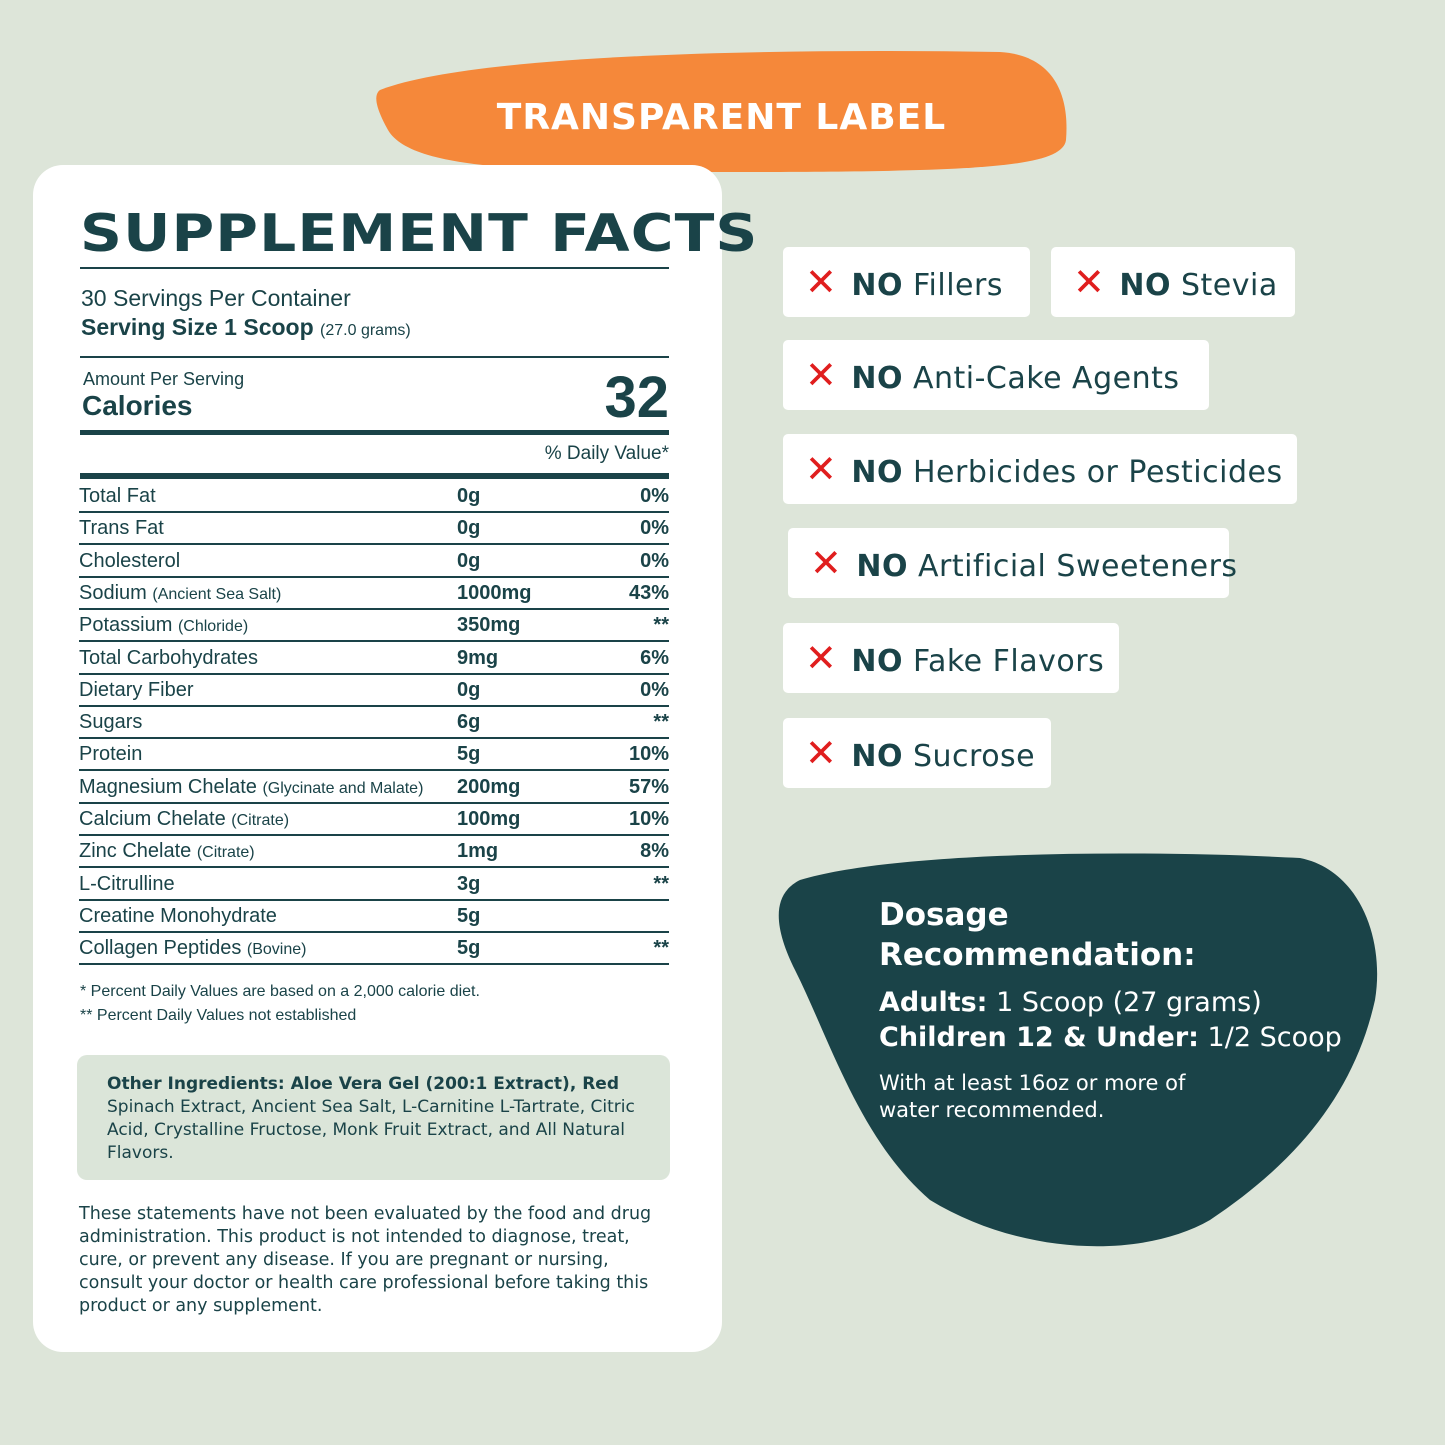 The height and width of the screenshot is (1445, 1445). Describe the element at coordinates (906, 282) in the screenshot. I see `claim: ✕ NO Fillers` at that location.